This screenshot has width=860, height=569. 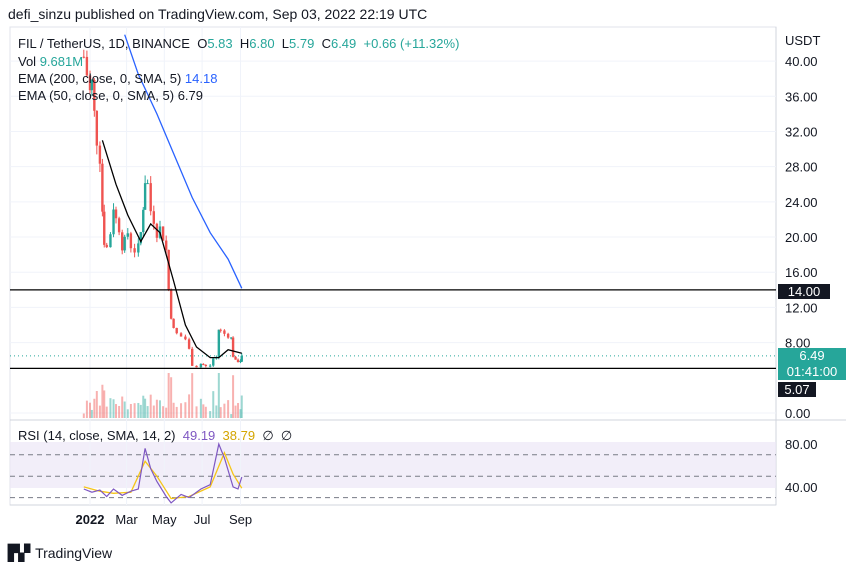 What do you see at coordinates (126, 519) in the screenshot?
I see `time-tick-label: Mar` at bounding box center [126, 519].